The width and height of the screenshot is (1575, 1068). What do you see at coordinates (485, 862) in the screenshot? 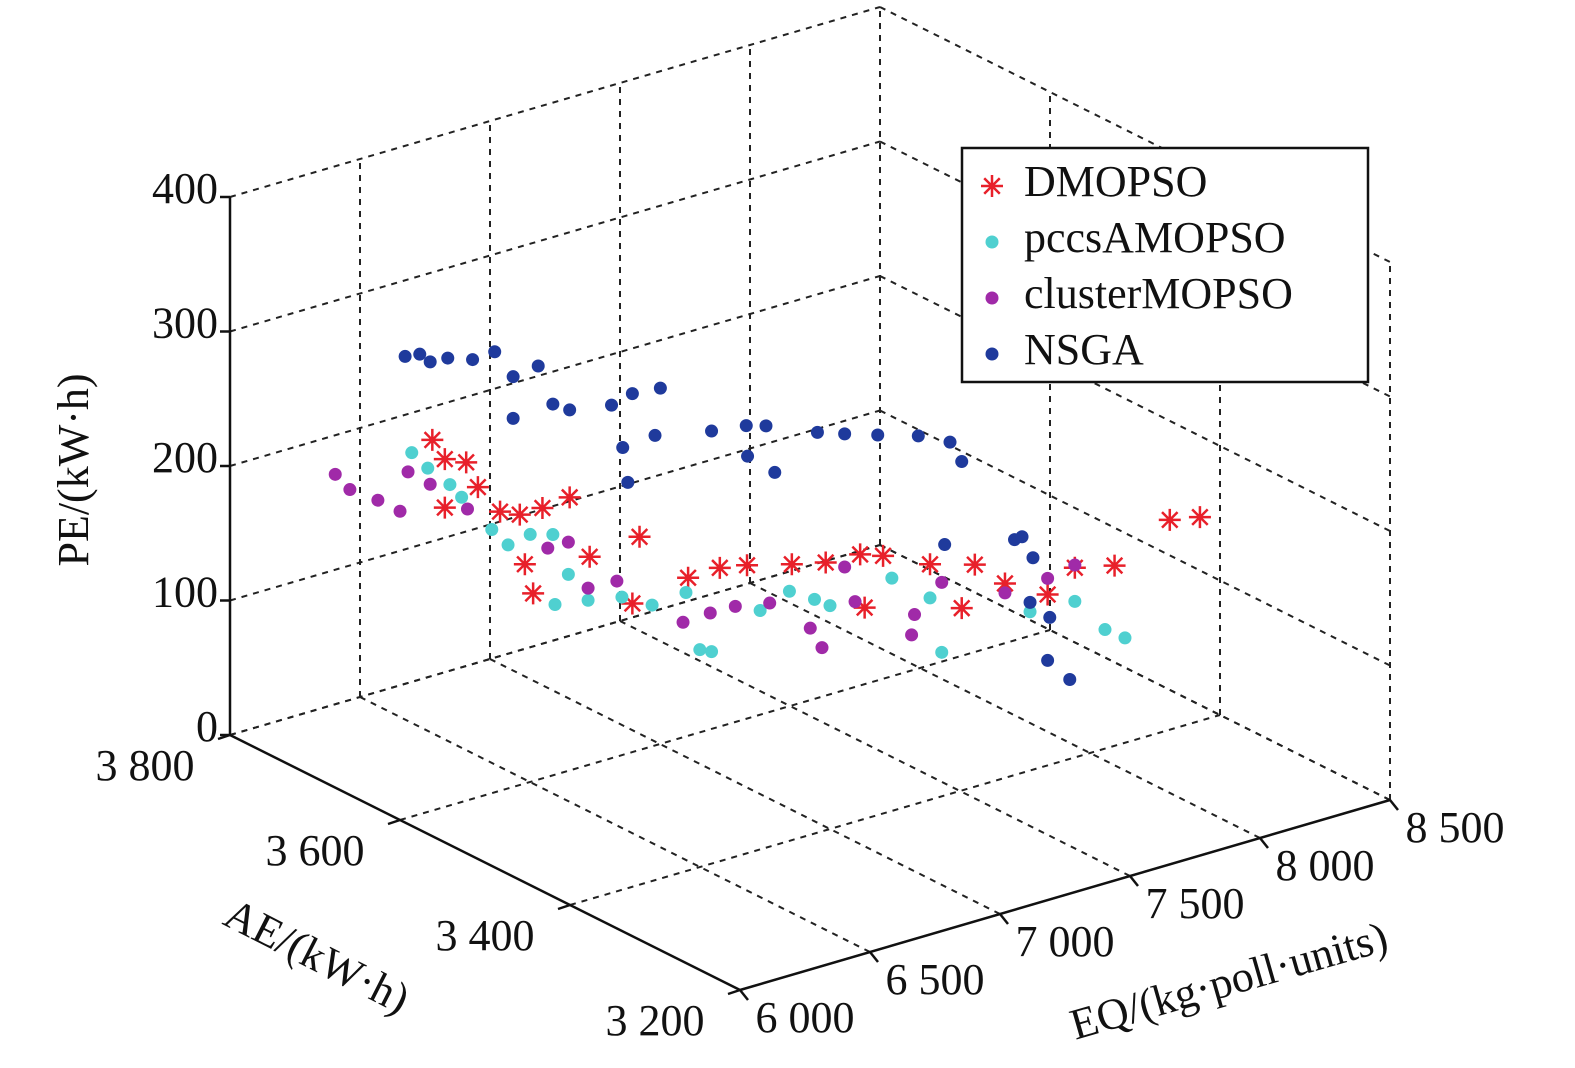
I see `y-axis` at bounding box center [485, 862].